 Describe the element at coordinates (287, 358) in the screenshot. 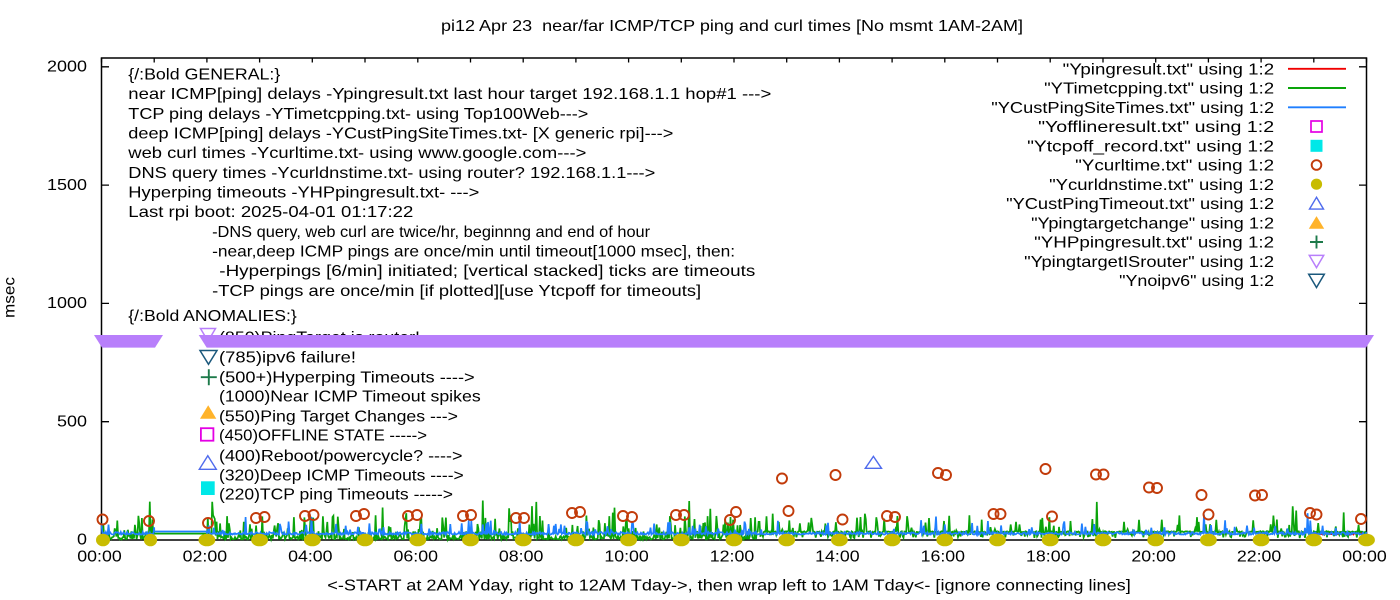

I see `svg-text: (785)ipv6 failure!` at that location.